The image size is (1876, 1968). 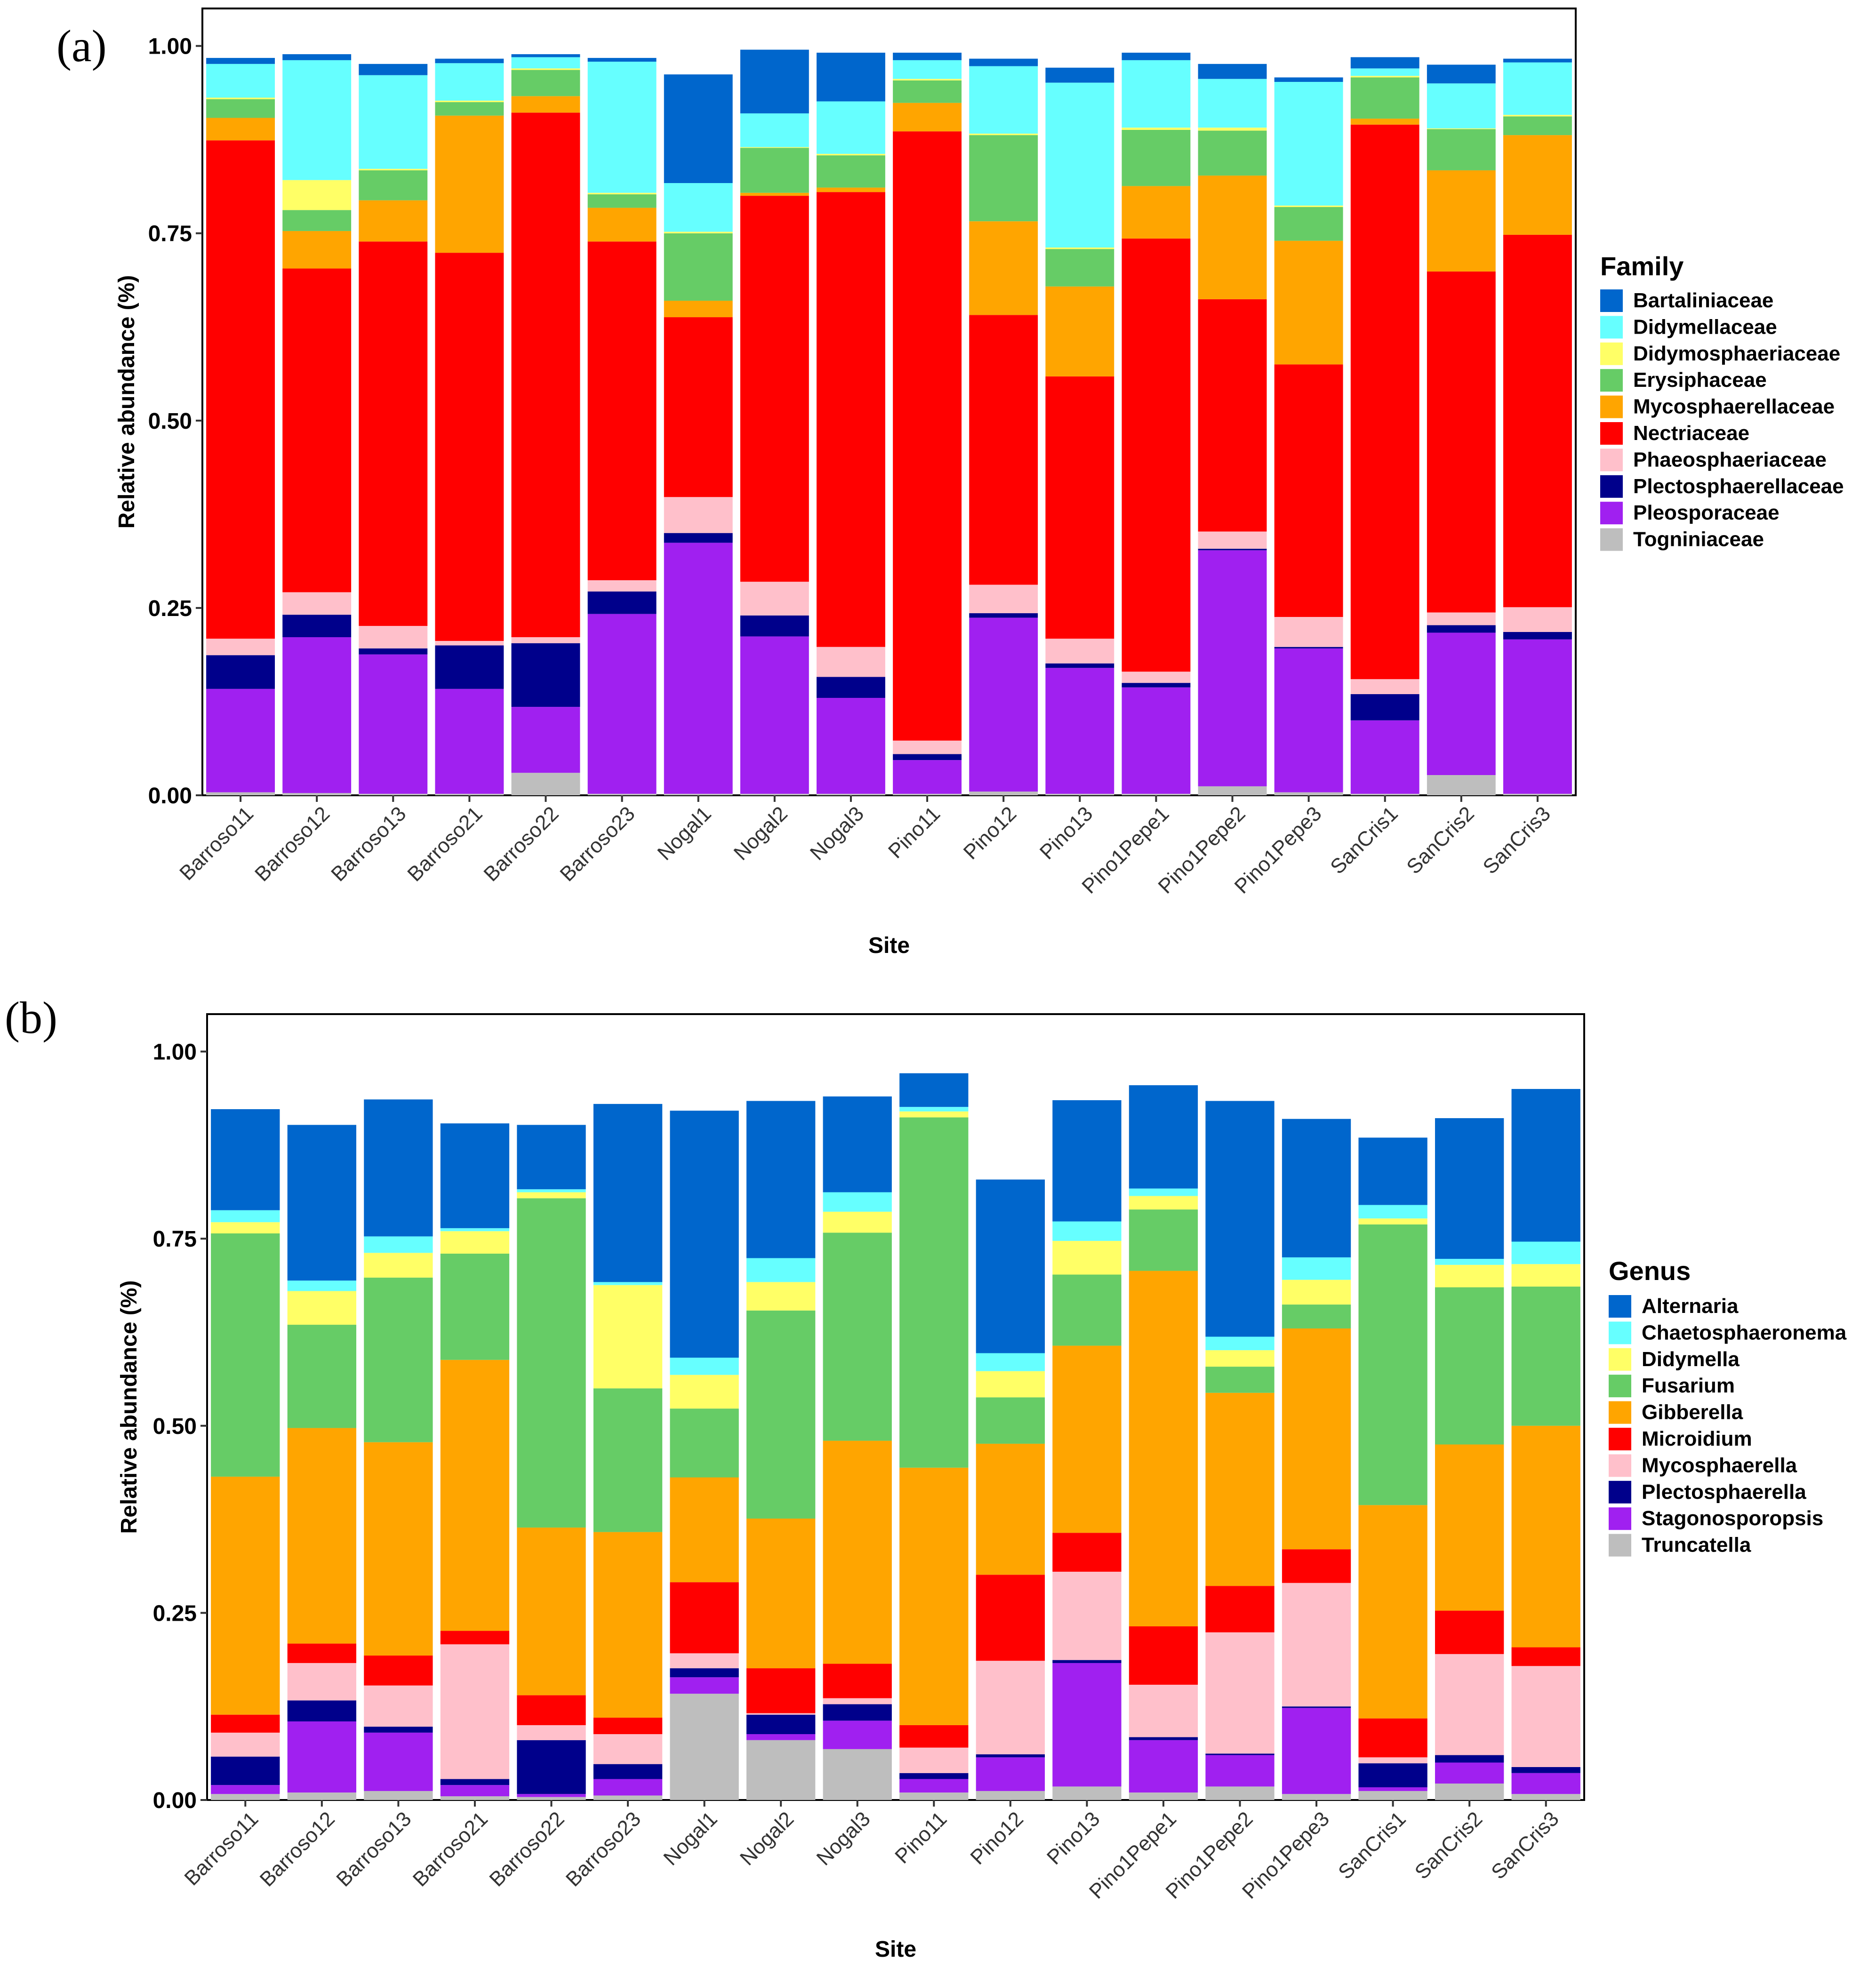 I want to click on bar-segment-togniniaceae, so click(x=1079, y=794).